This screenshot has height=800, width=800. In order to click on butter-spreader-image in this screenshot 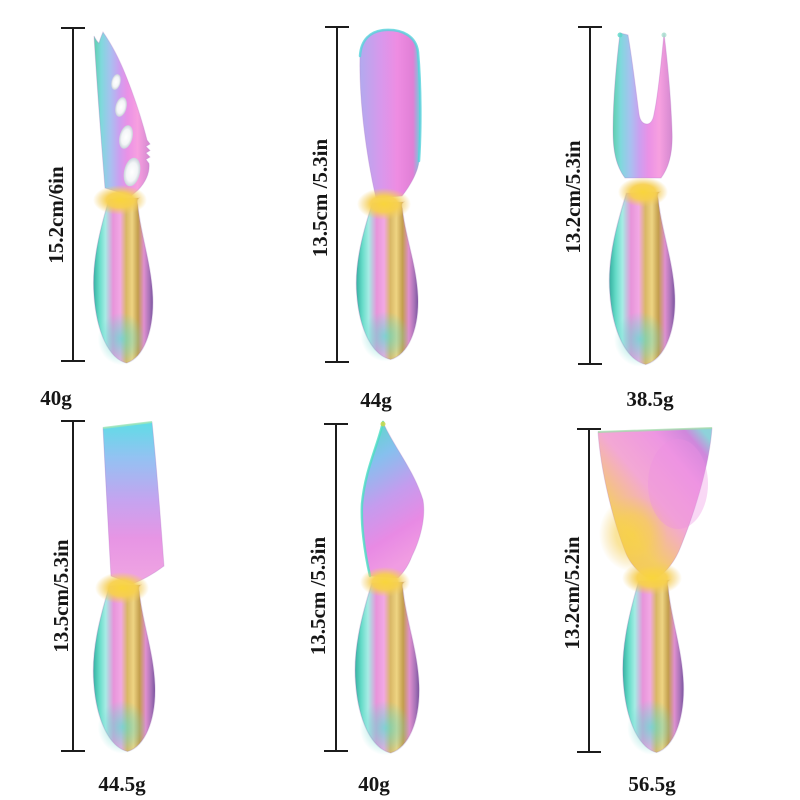, I will do `click(388, 195)`.